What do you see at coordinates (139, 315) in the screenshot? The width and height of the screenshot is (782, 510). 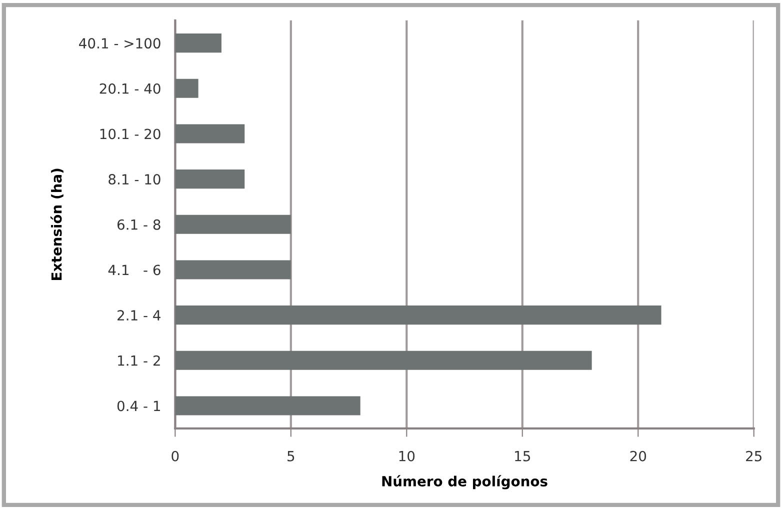 I see `y-tick-label: 2.1 - 4` at bounding box center [139, 315].